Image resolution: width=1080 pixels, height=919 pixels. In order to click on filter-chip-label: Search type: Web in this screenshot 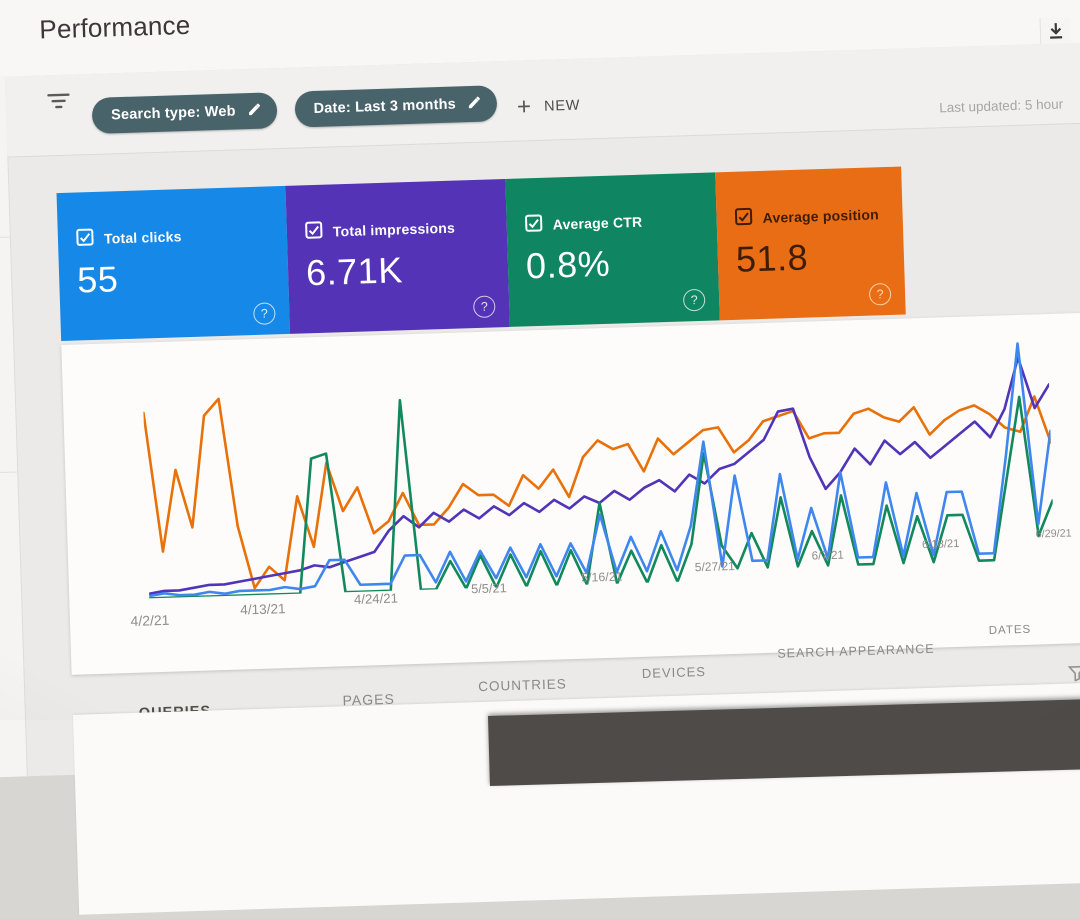, I will do `click(173, 113)`.